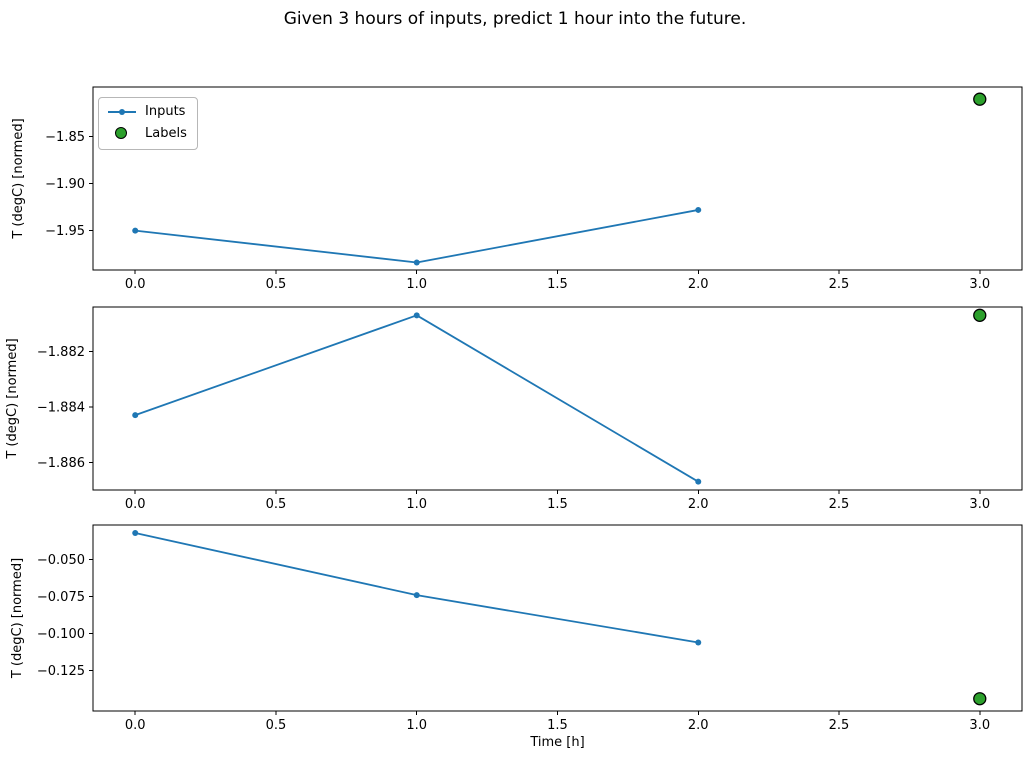 The image size is (1030, 759). Describe the element at coordinates (65, 137) in the screenshot. I see `y-tick-label: −1.85` at that location.